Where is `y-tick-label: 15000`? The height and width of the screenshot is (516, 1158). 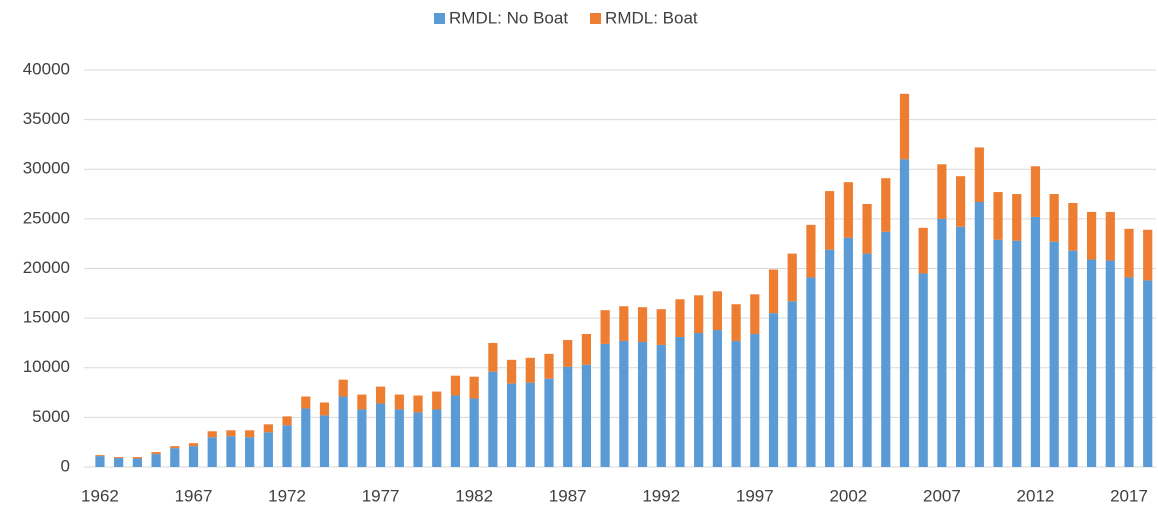 y-tick-label: 15000 is located at coordinates (46, 317).